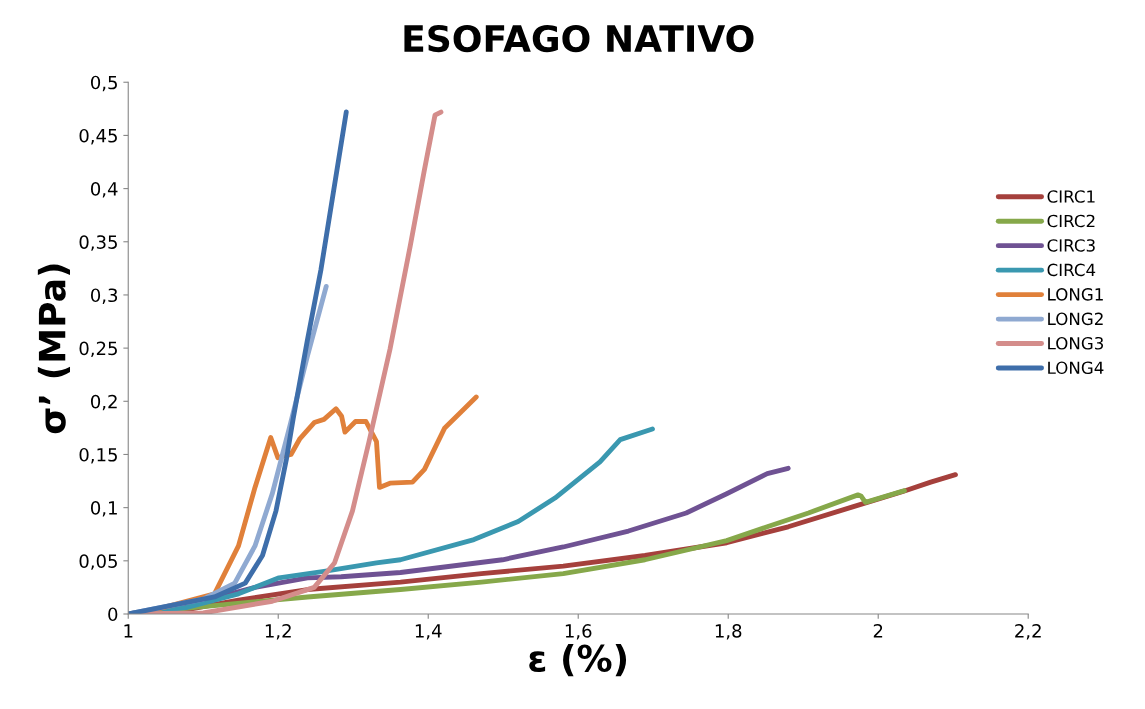 The width and height of the screenshot is (1145, 709). I want to click on y-tick-label: 0,05, so click(98, 562).